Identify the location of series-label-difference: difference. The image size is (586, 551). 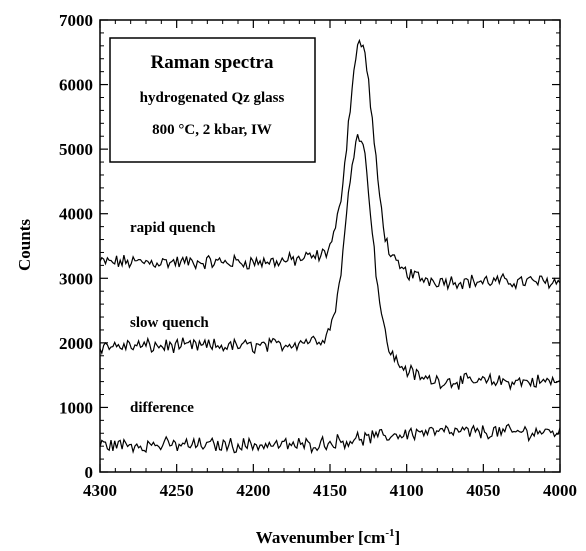
(162, 408).